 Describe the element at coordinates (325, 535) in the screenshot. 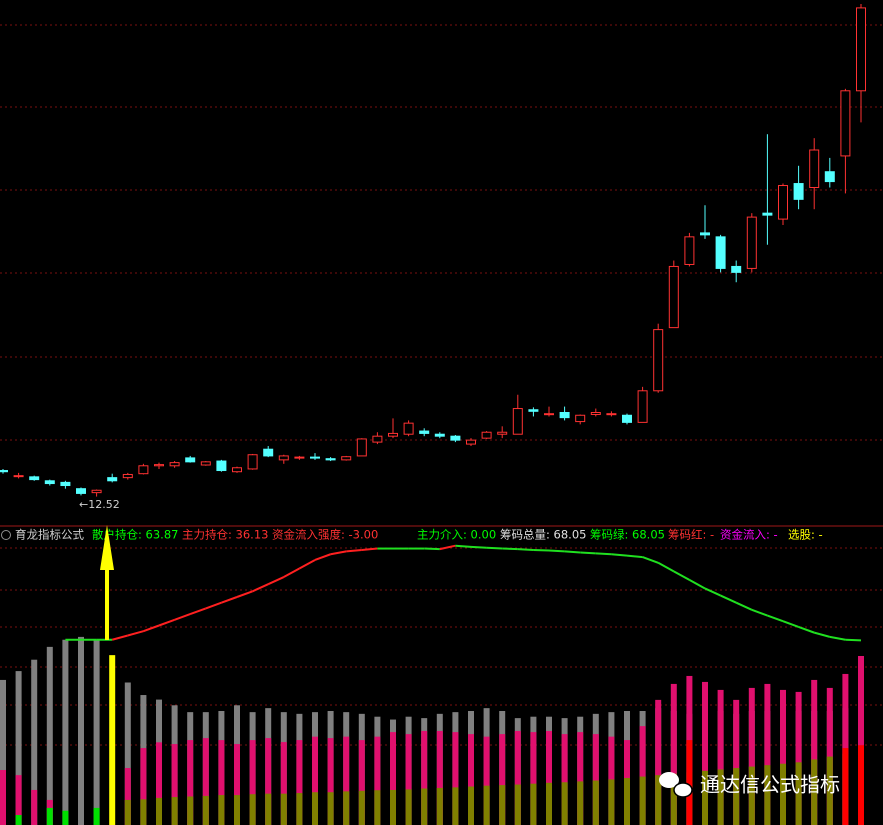

I see `header-item: 资金流入强度: -3.00` at that location.